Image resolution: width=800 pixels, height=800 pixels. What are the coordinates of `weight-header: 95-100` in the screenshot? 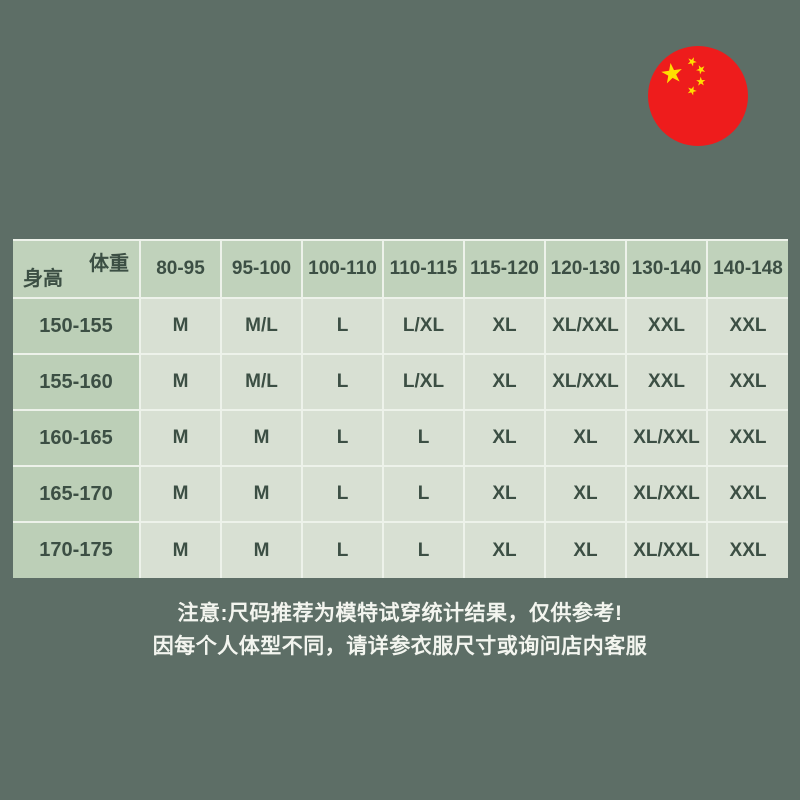 It's located at (261, 269).